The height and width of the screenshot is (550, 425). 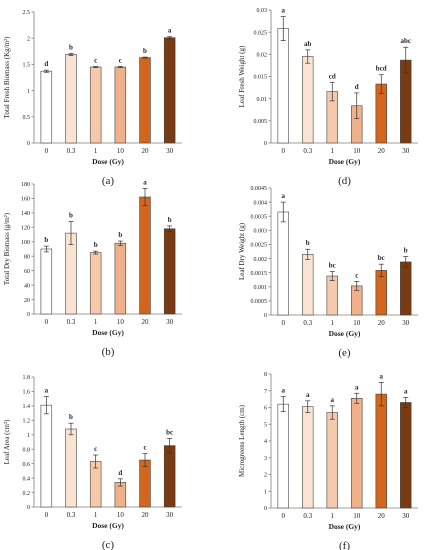 I want to click on y-tick-label: 0.2, so click(x=27, y=494).